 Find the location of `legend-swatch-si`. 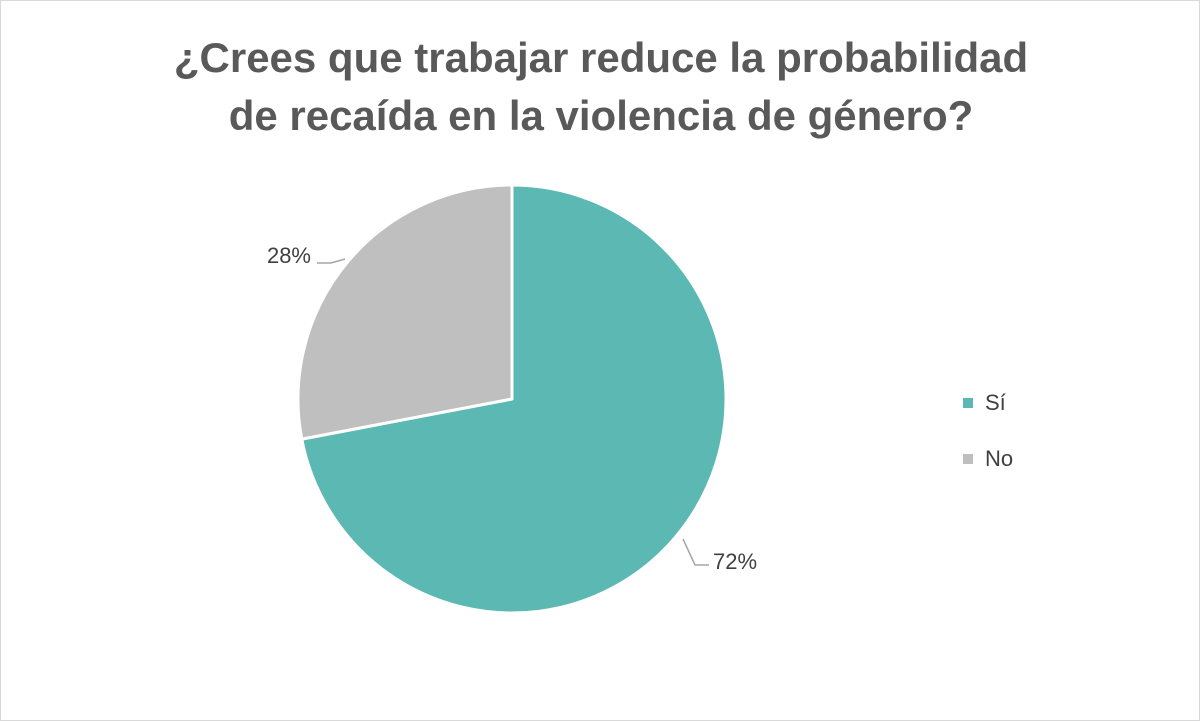

legend-swatch-si is located at coordinates (968, 403).